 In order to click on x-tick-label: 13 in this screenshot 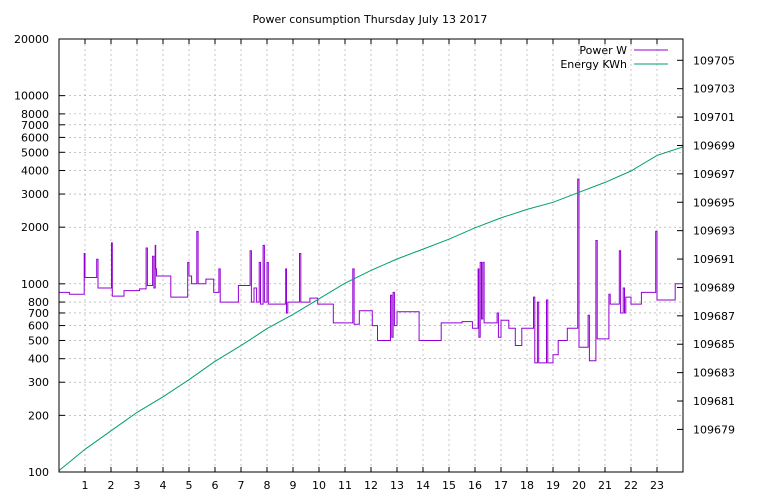, I will do `click(397, 485)`.